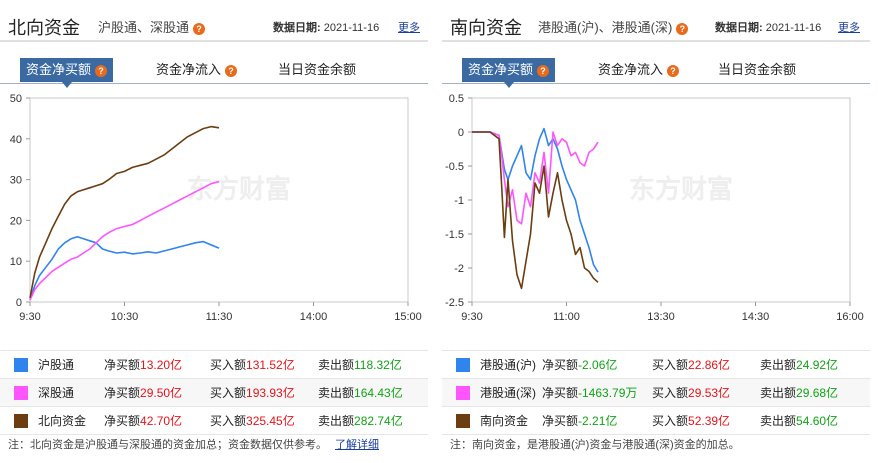 This screenshot has height=463, width=878. What do you see at coordinates (709, 393) in the screenshot?
I see `buy-value: 29.53亿` at bounding box center [709, 393].